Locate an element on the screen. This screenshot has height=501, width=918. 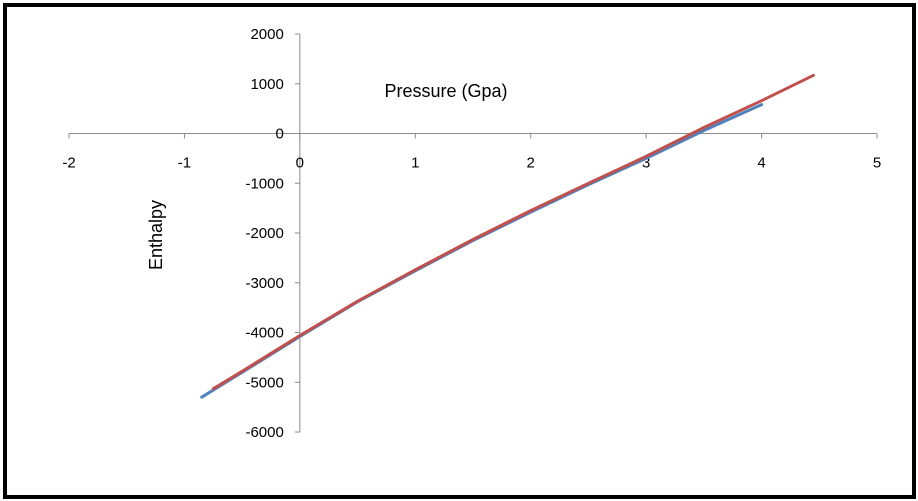
x-tick-label: 1 is located at coordinates (415, 163).